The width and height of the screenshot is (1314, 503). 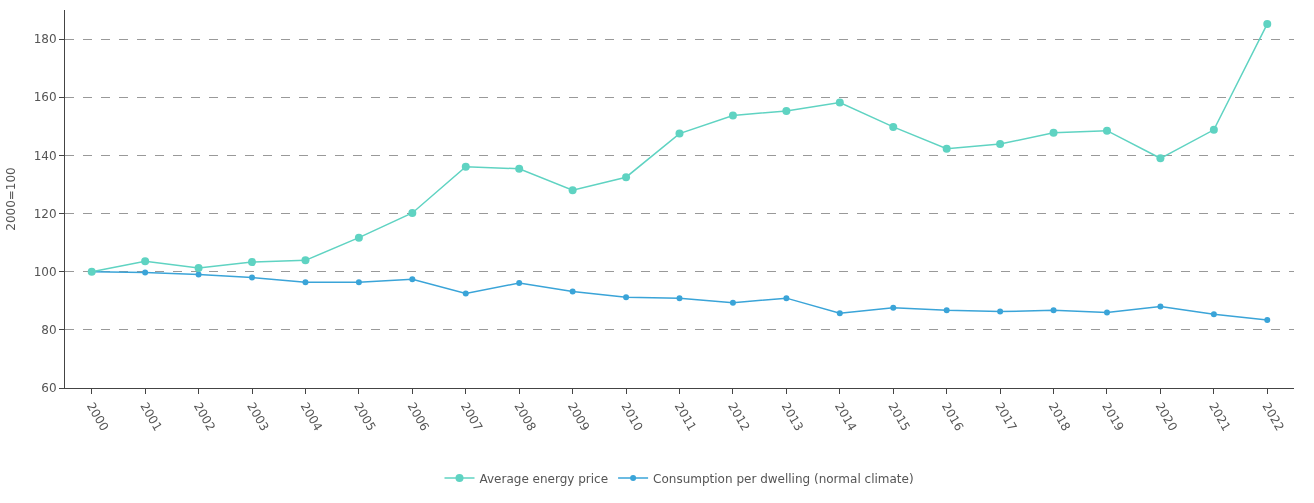 I want to click on legend-label: Average energy price, so click(x=544, y=478).